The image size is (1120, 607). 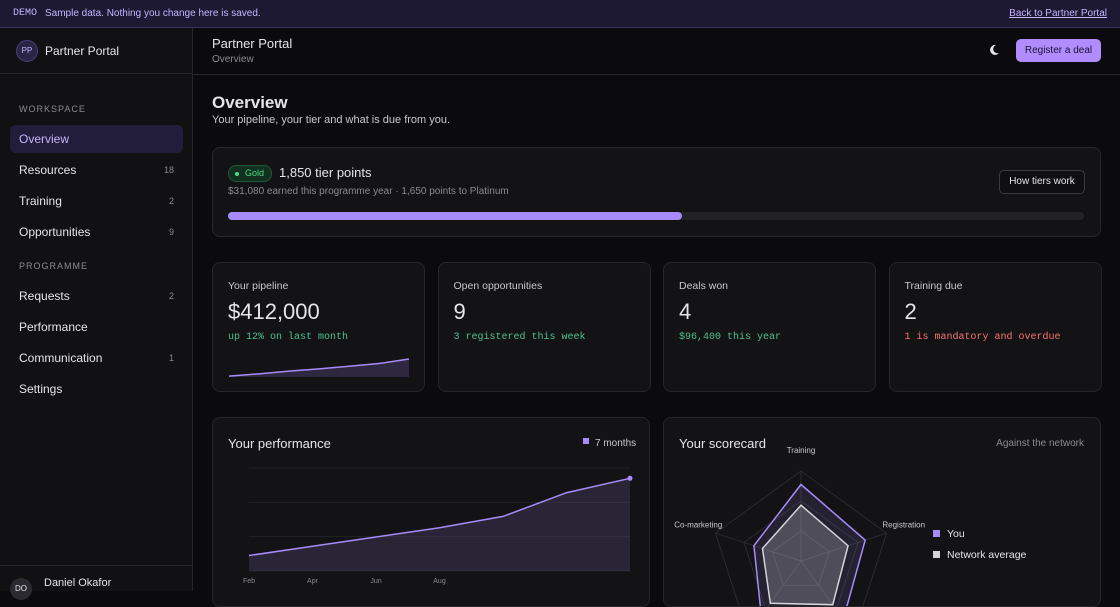 I want to click on legend-label: You, so click(x=956, y=534).